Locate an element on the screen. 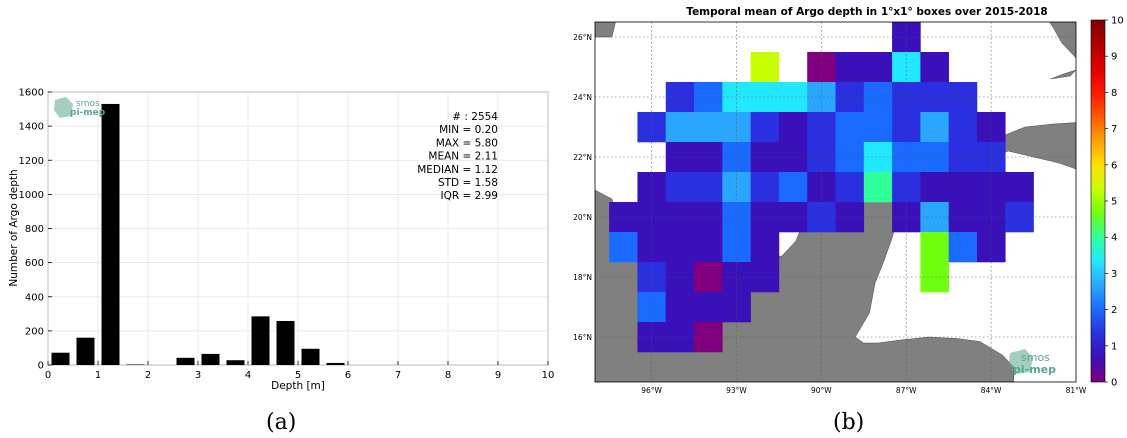  lat-tick-label: 18°N is located at coordinates (582, 277).